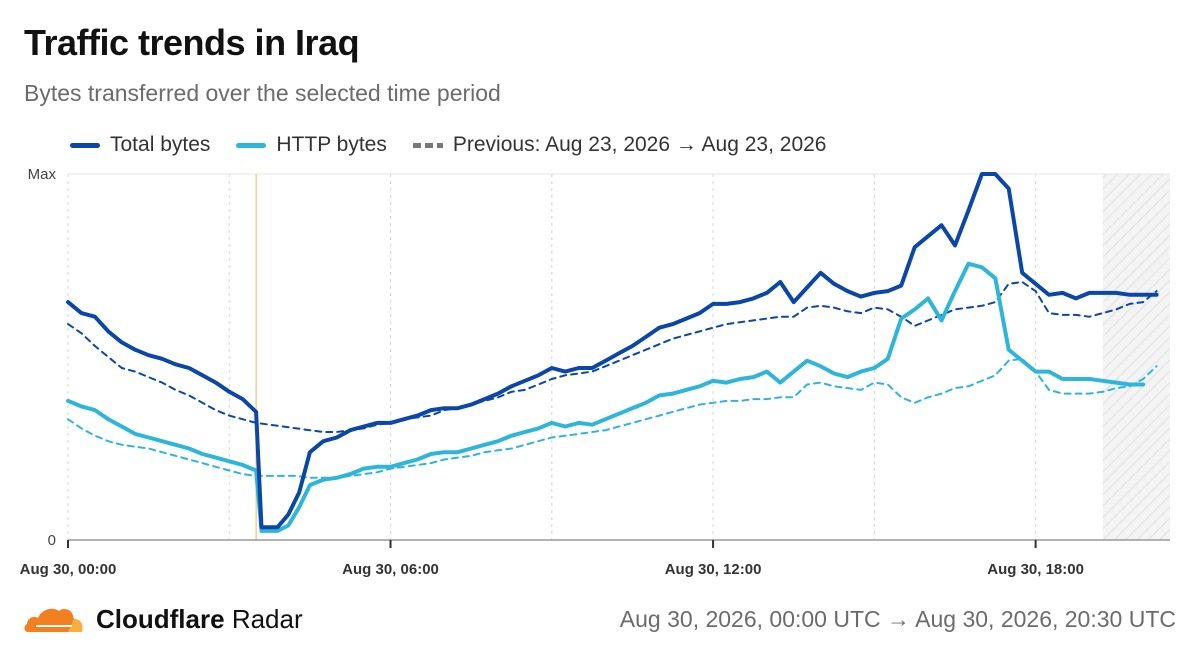 The height and width of the screenshot is (660, 1200). Describe the element at coordinates (390, 569) in the screenshot. I see `x-tick-label: Aug 30, 06:00` at that location.